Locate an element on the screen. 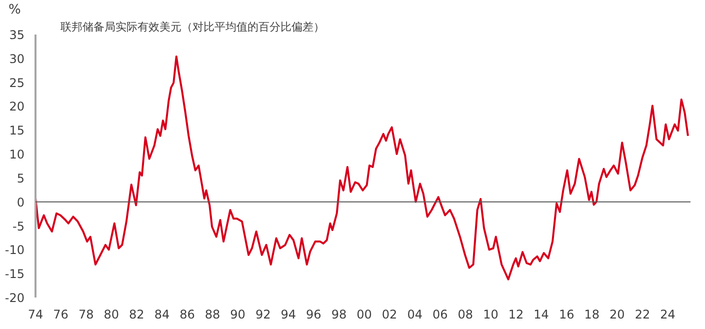 This screenshot has height=329, width=705. x-tick-label: 08 is located at coordinates (466, 315).